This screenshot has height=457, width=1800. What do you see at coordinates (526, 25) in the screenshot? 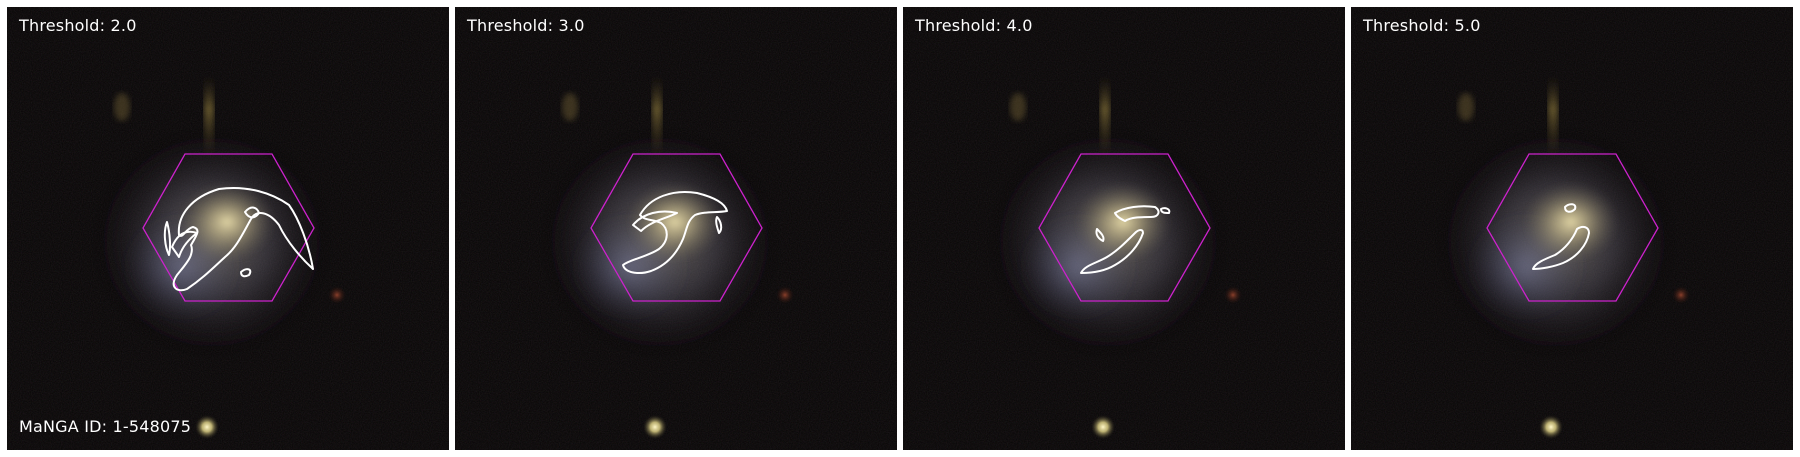
I see `threshold-label: Threshold: 3.0` at bounding box center [526, 25].